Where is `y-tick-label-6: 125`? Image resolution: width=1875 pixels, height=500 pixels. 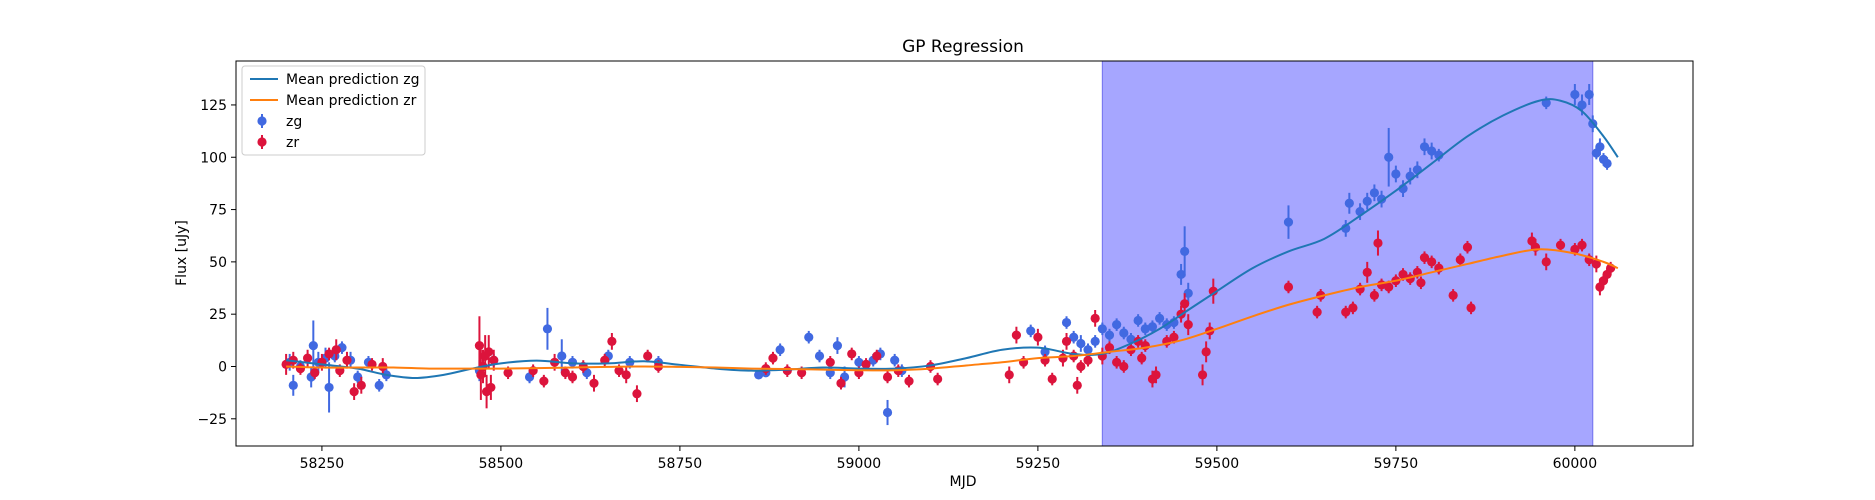
y-tick-label-6: 125 is located at coordinates (213, 106).